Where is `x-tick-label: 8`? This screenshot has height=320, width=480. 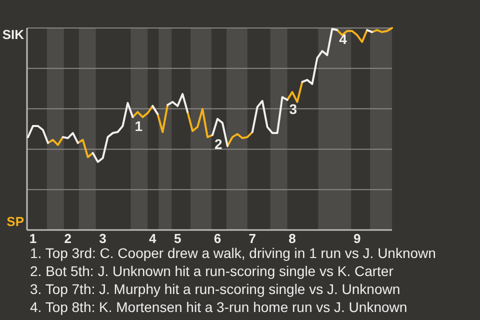
x-tick-label: 8 is located at coordinates (292, 238).